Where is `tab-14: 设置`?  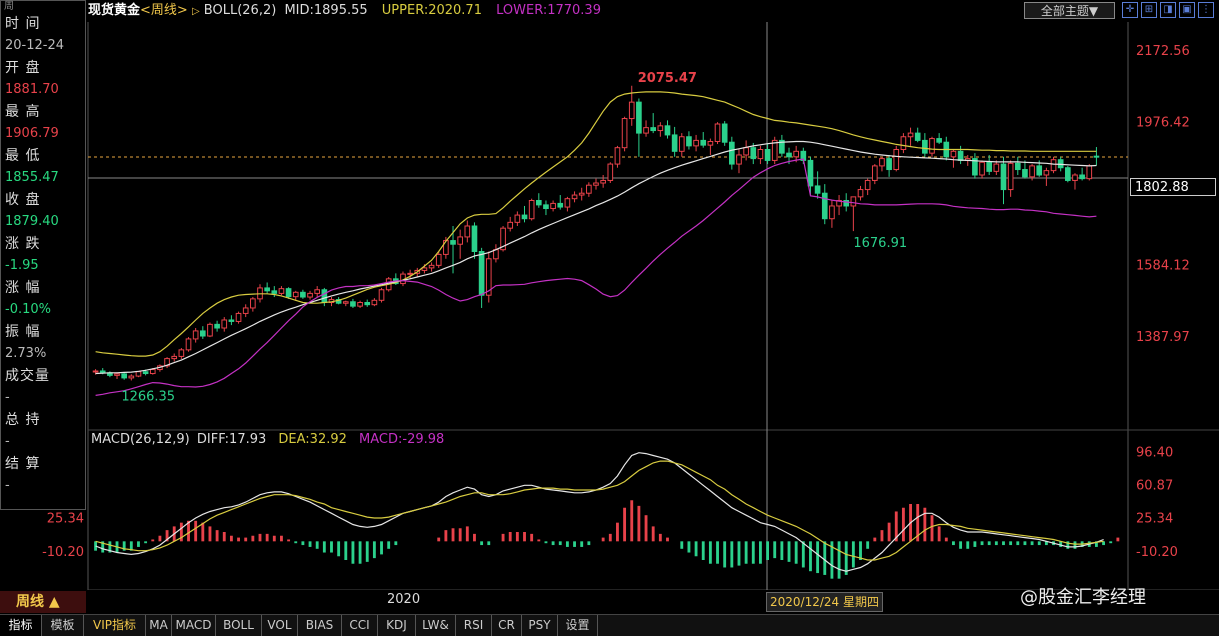 tab-14: 设置 is located at coordinates (578, 625).